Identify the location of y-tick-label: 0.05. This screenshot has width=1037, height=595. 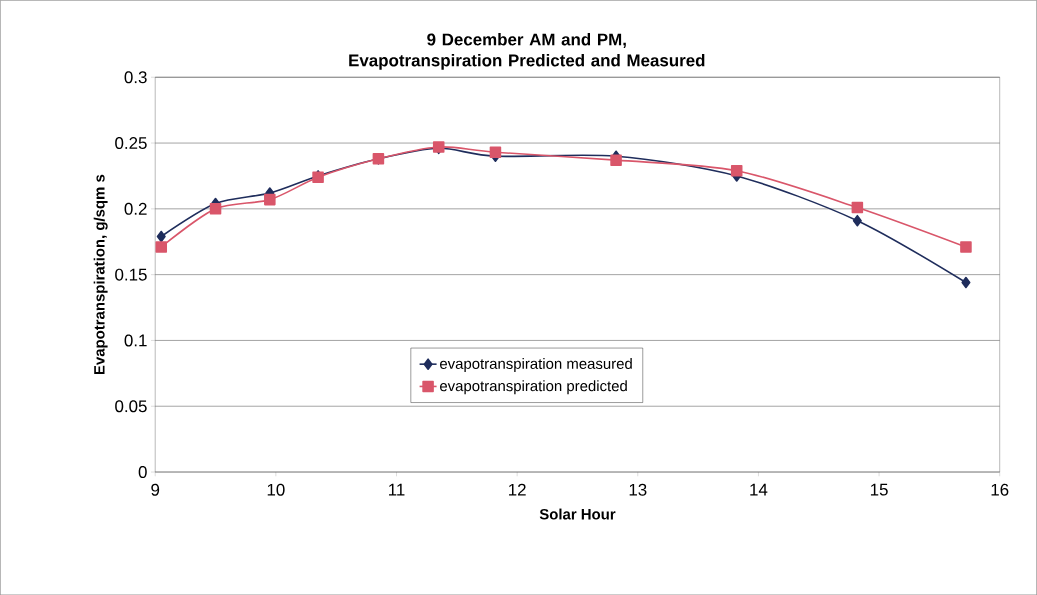
(131, 406).